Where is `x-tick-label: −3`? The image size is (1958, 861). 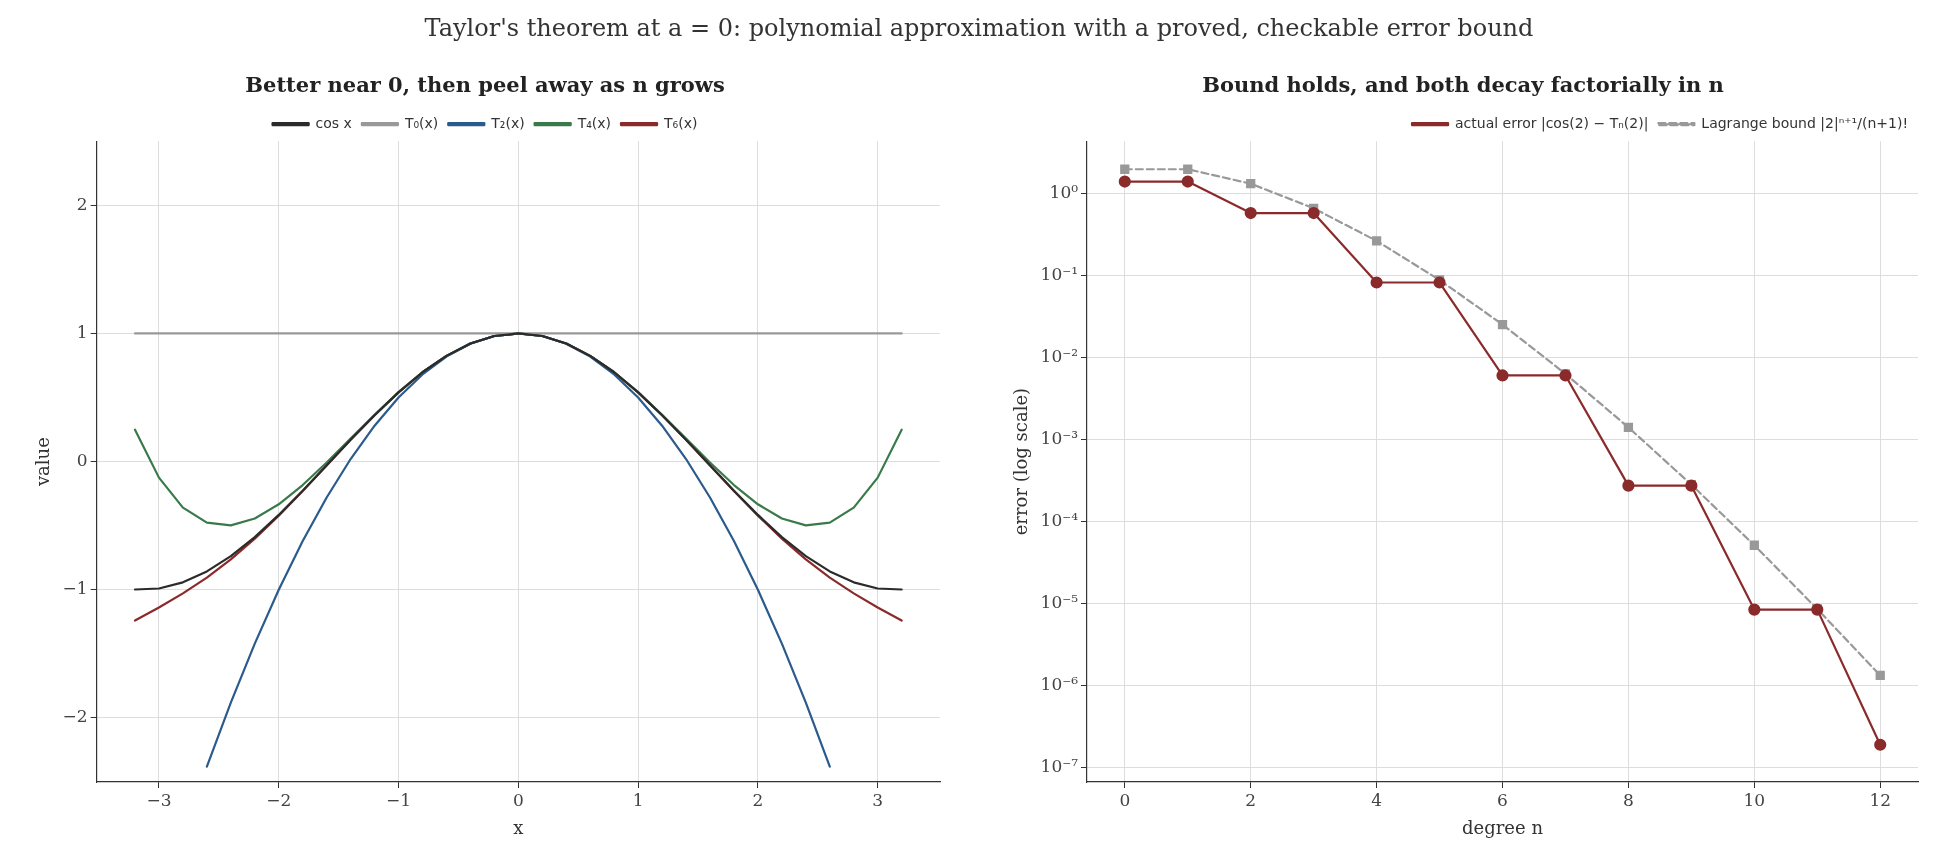
x-tick-label: −3 is located at coordinates (159, 799).